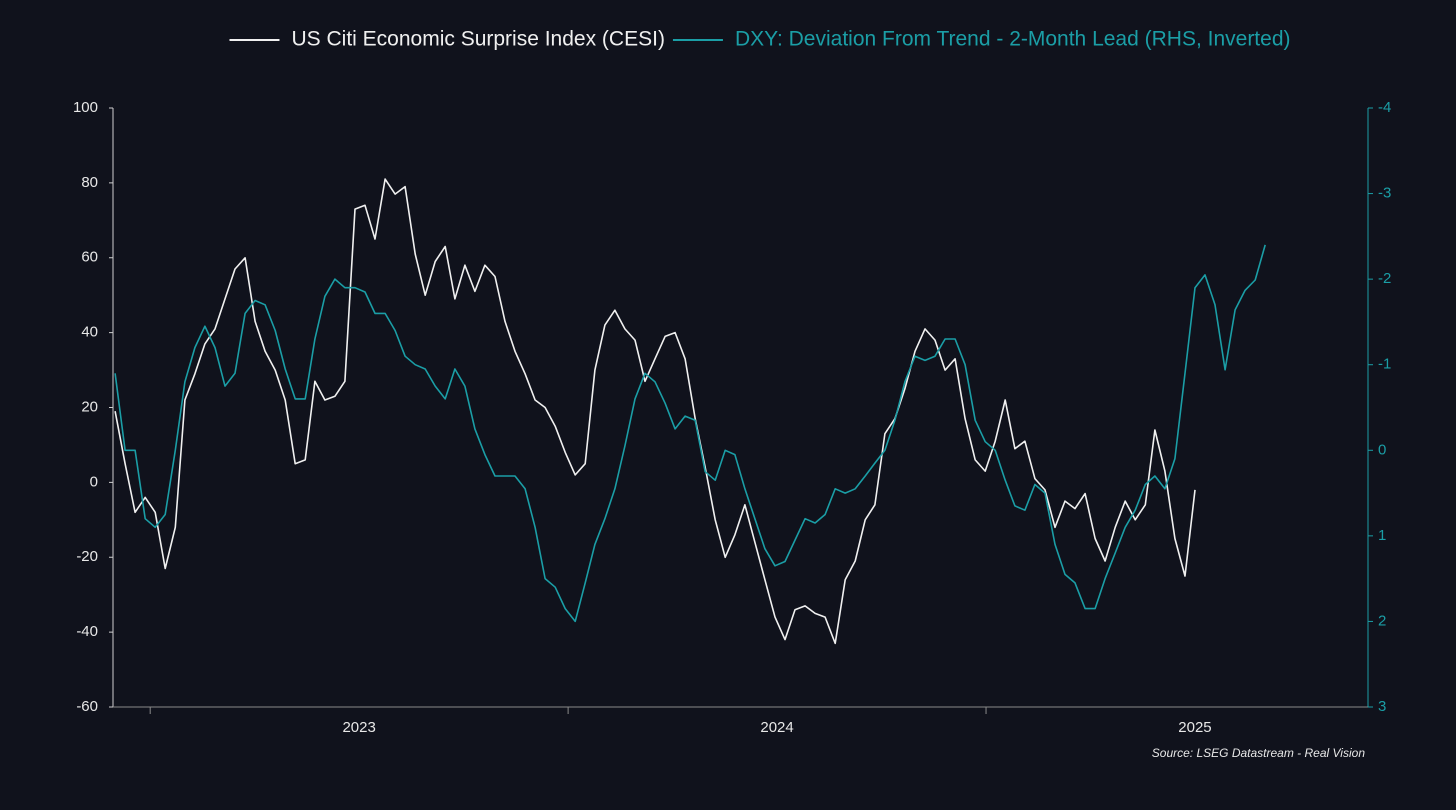  What do you see at coordinates (477, 39) in the screenshot?
I see `legend-label: US Citi Economic Surprise Index (CESI)` at bounding box center [477, 39].